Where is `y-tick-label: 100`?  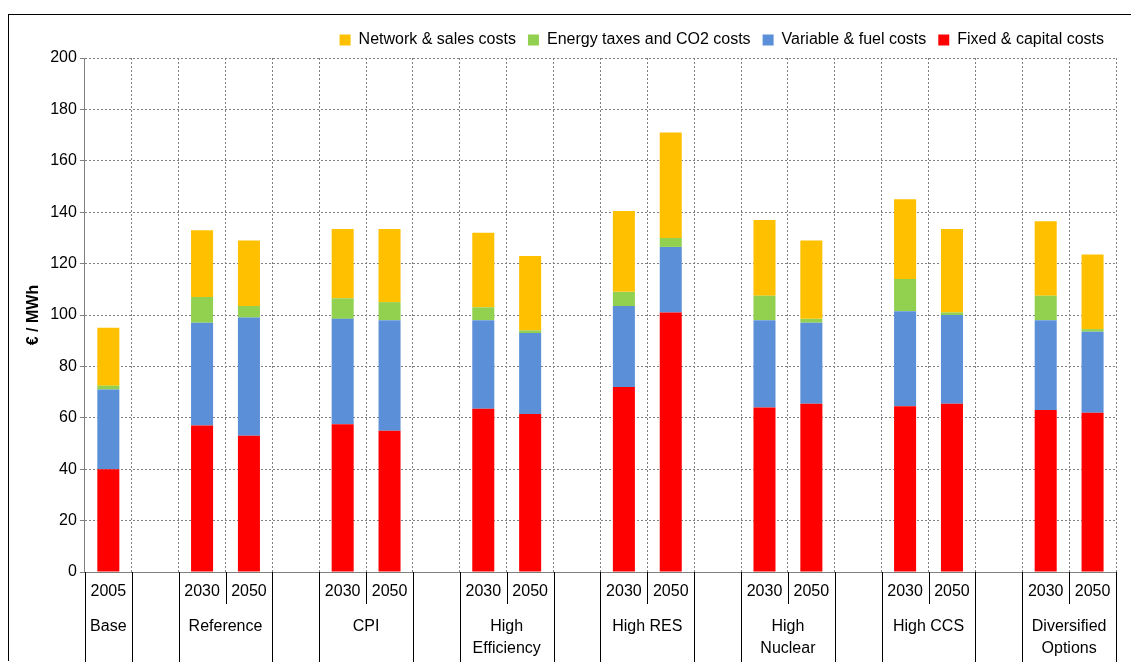 y-tick-label: 100 is located at coordinates (63, 314).